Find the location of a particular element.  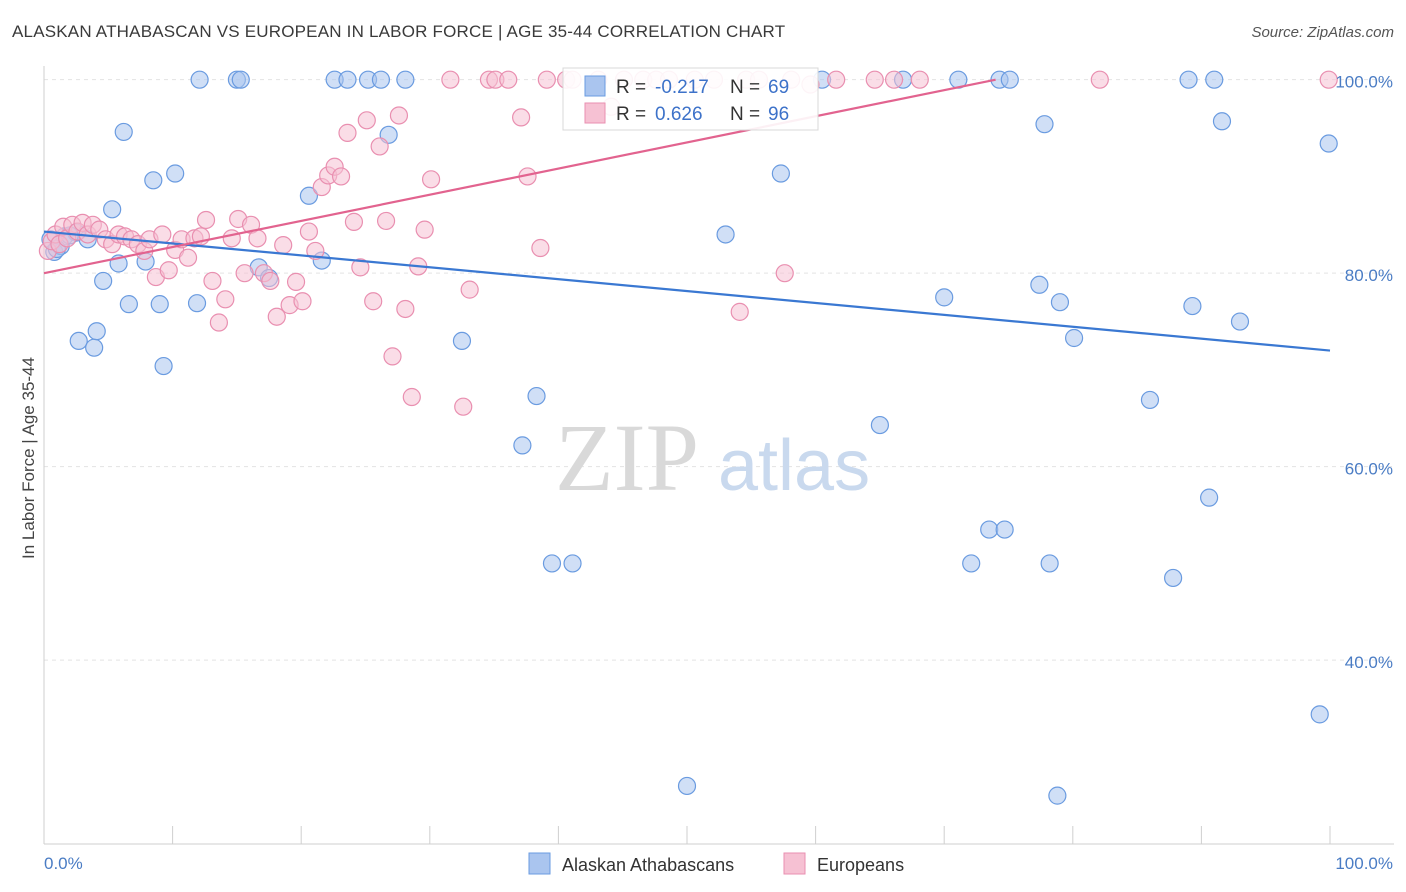

x-tick-labels: 0.0% 100.0% is located at coordinates (718, 863).